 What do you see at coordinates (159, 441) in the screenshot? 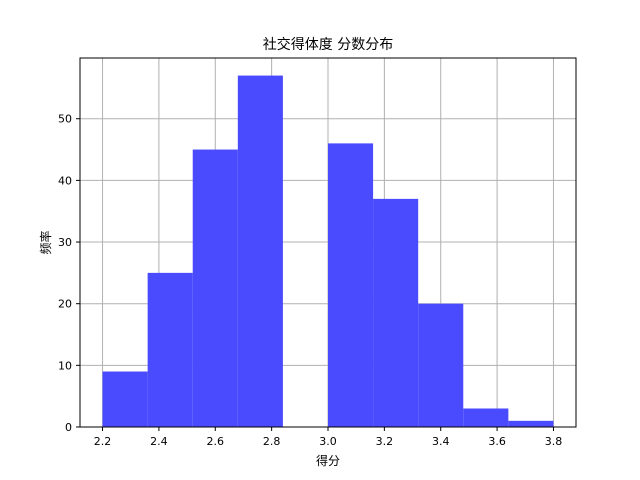
I see `x-tick-label: 2.4` at bounding box center [159, 441].